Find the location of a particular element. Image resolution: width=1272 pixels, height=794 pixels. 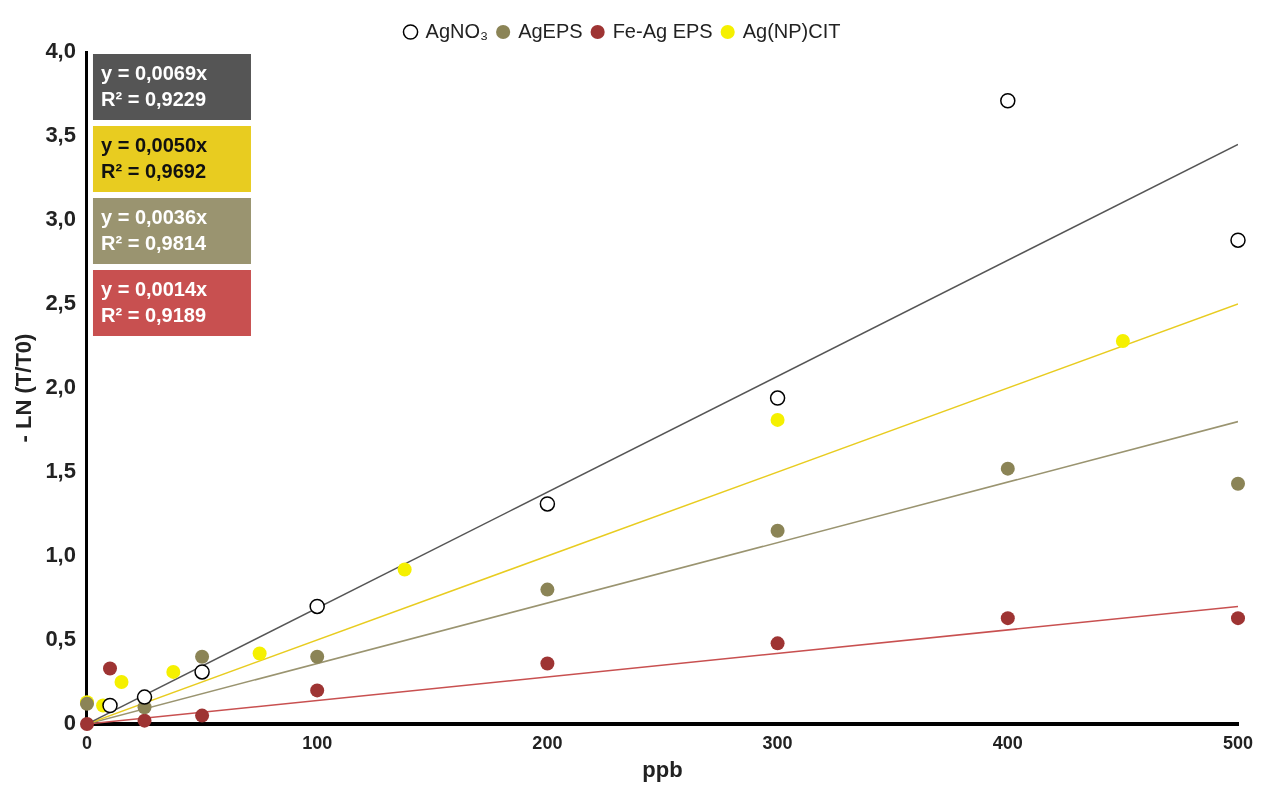

legend-label: AgEPS is located at coordinates (550, 30).